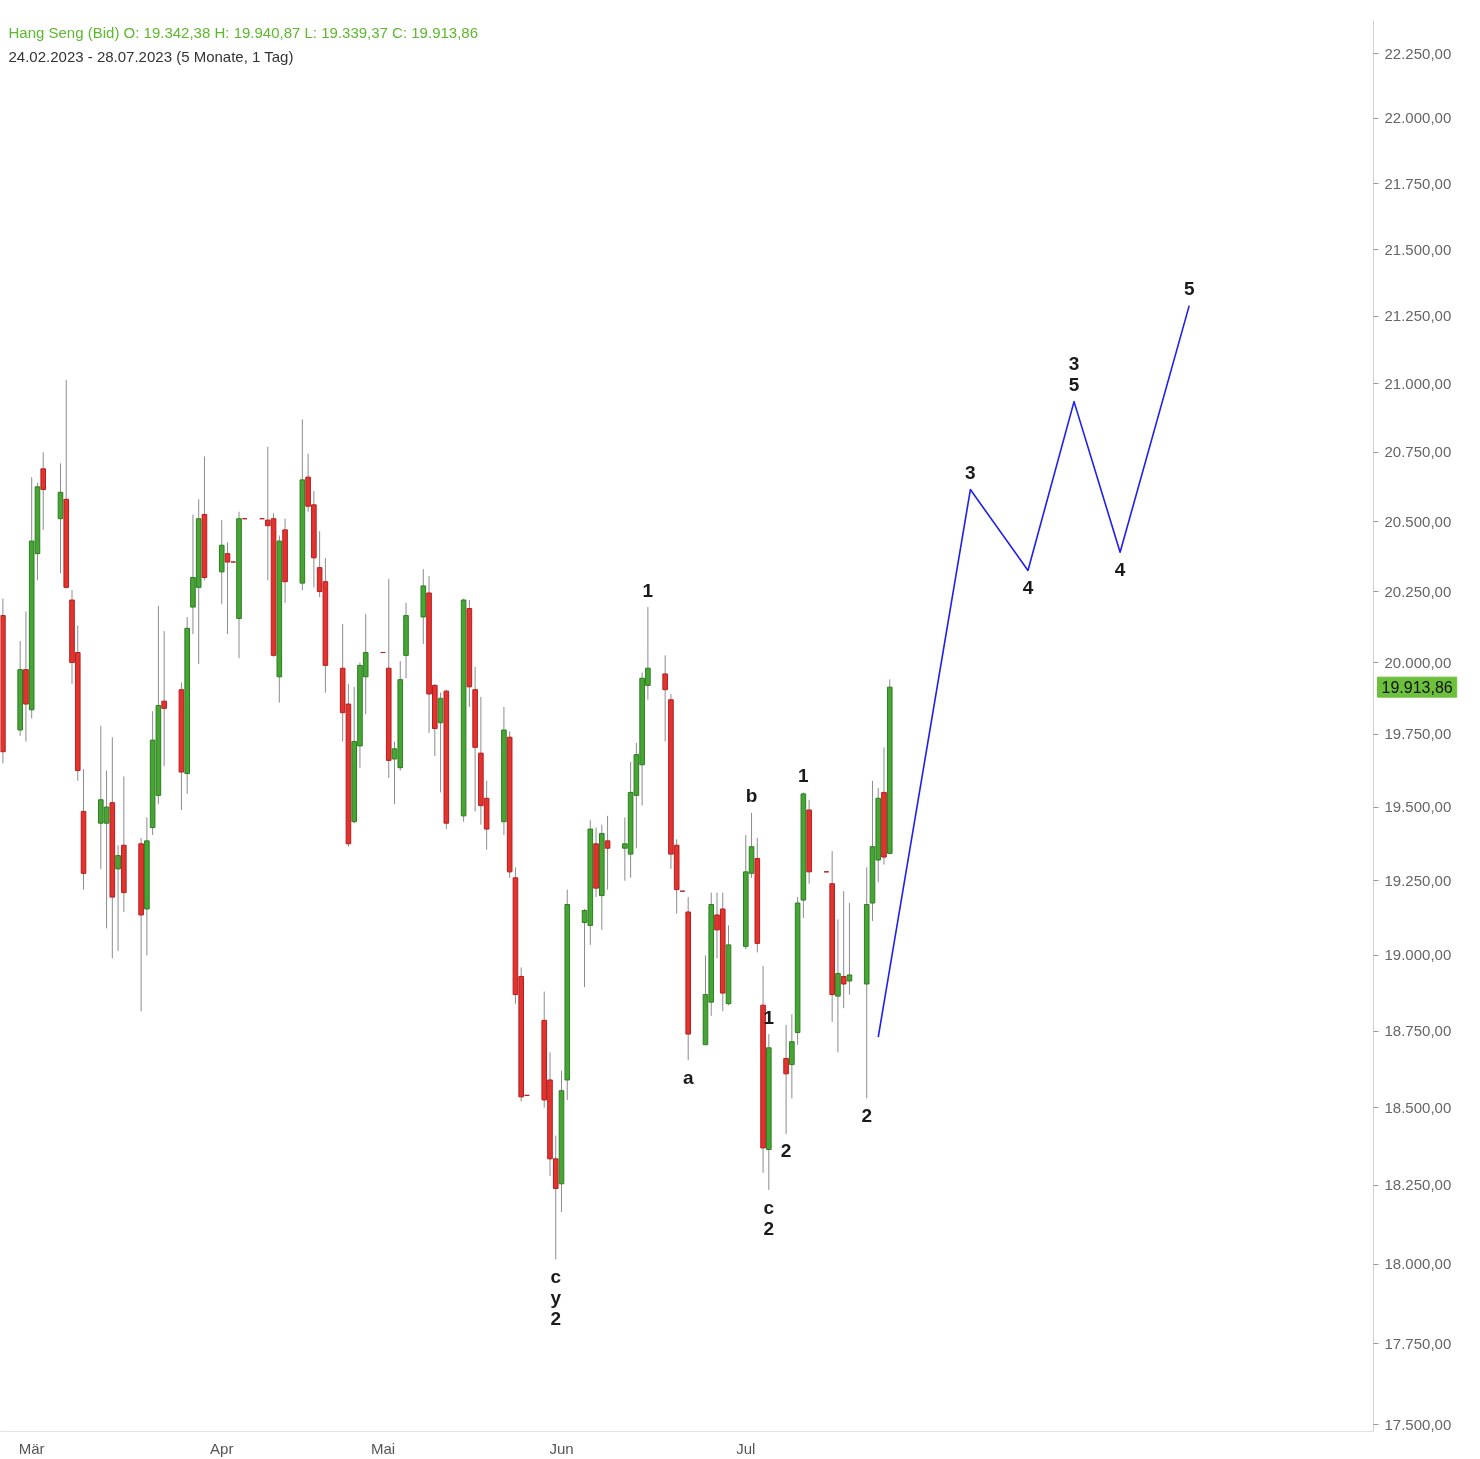 The image size is (1480, 1459). What do you see at coordinates (1418, 662) in the screenshot?
I see `y-tick-label: 20.000,00` at bounding box center [1418, 662].